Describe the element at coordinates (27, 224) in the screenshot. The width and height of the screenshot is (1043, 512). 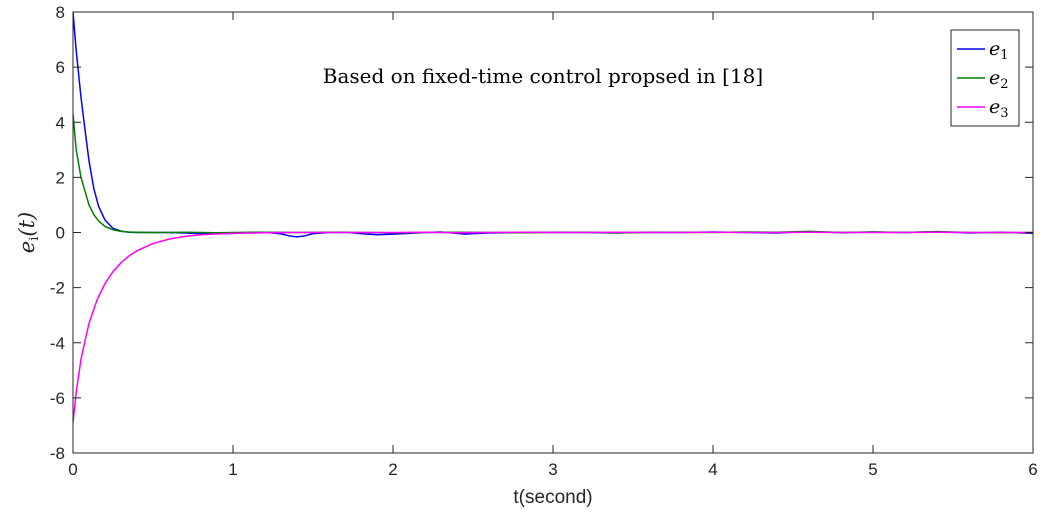
I see `y-axis-label-suffix: (t)` at that location.